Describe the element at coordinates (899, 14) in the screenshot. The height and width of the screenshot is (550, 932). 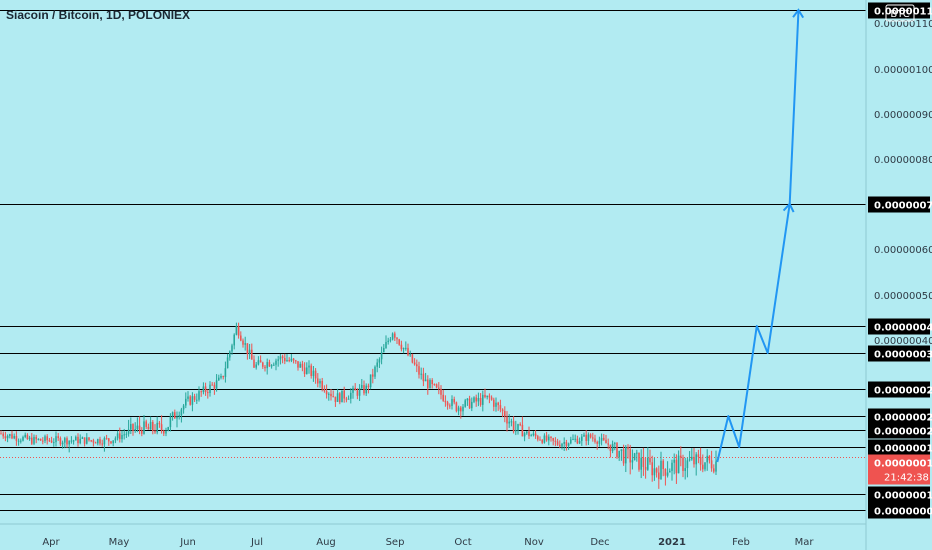
I see `currency-badge-text: BTC` at that location.